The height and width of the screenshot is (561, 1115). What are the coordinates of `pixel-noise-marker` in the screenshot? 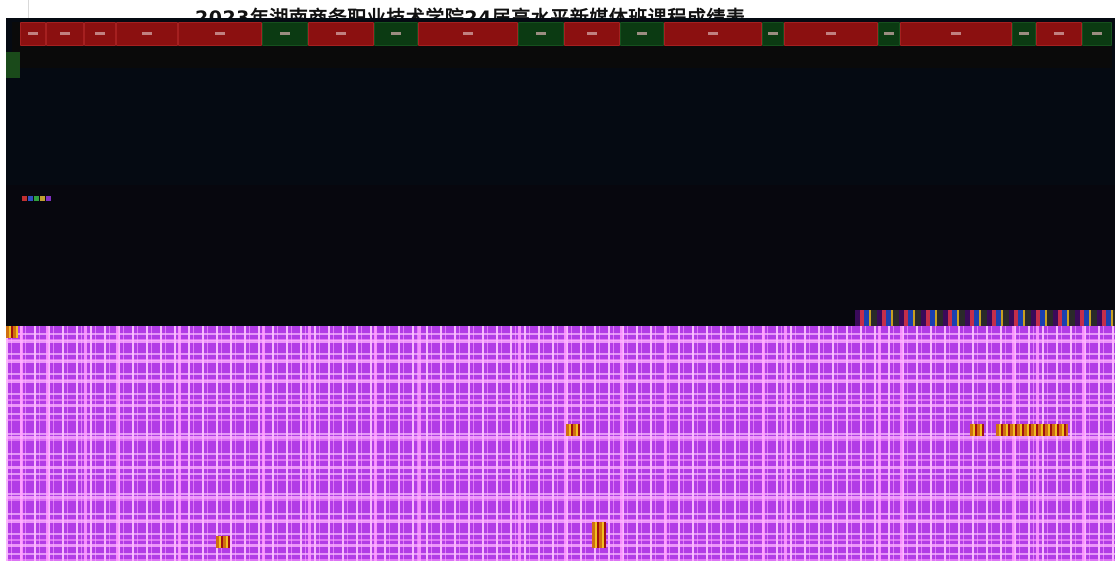 It's located at (40, 193).